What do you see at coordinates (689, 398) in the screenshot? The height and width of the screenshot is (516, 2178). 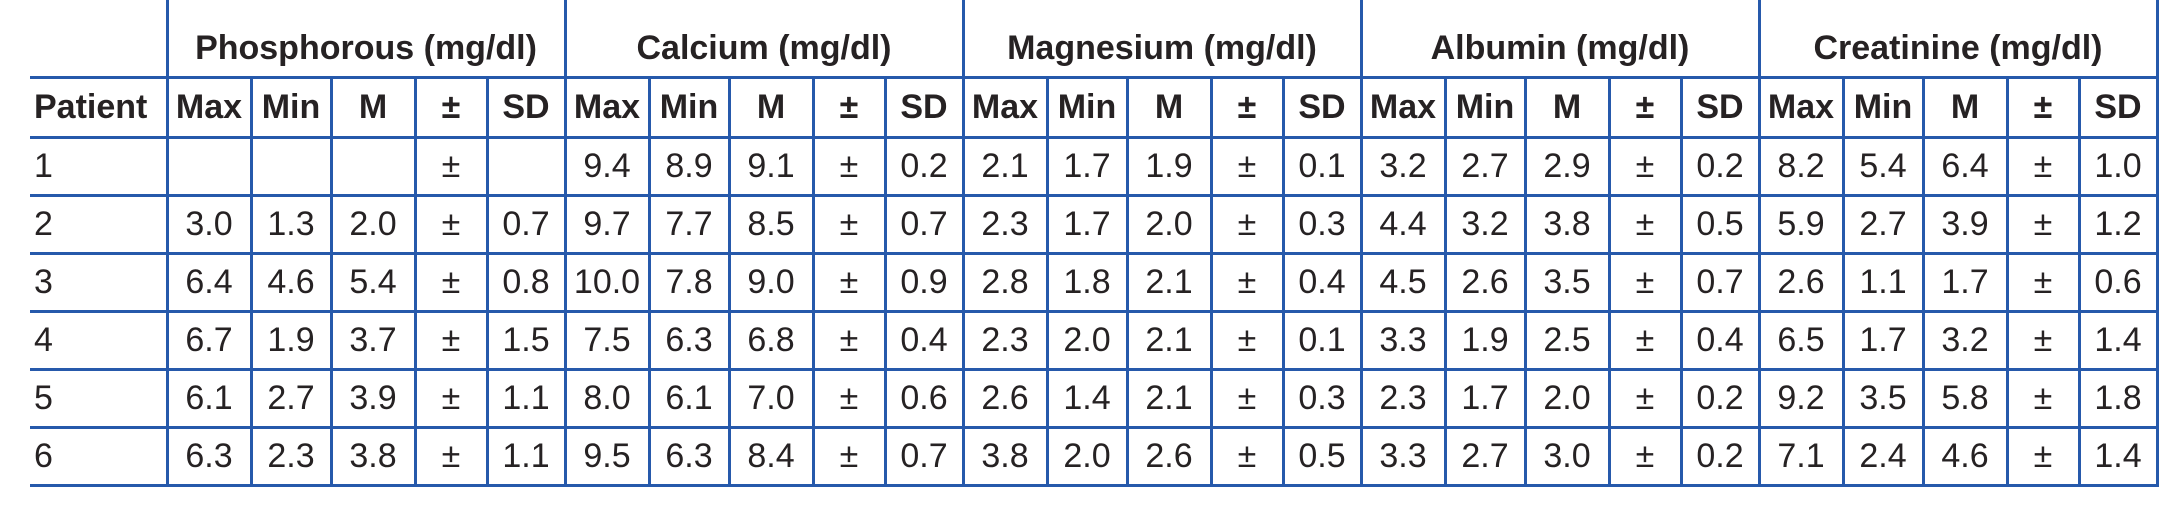 I see `min-cell: 6.1` at bounding box center [689, 398].